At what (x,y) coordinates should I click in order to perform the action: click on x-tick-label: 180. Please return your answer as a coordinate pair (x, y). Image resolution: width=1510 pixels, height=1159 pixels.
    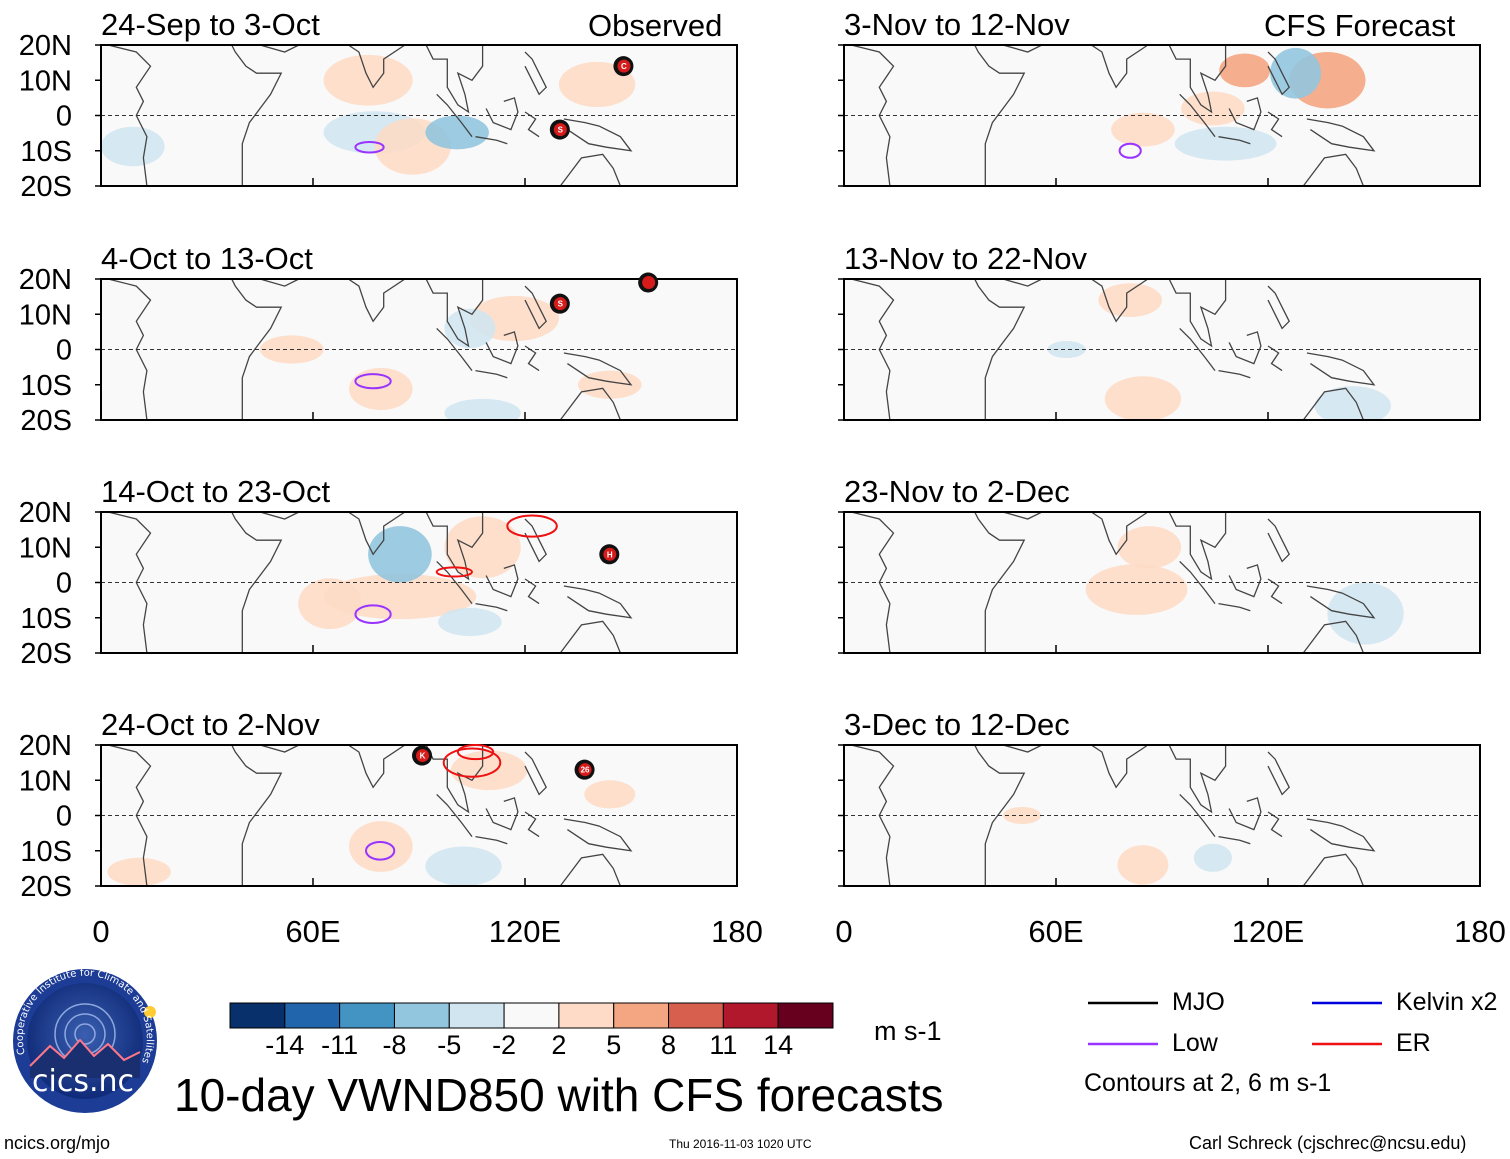
    Looking at the image, I should click on (1480, 931).